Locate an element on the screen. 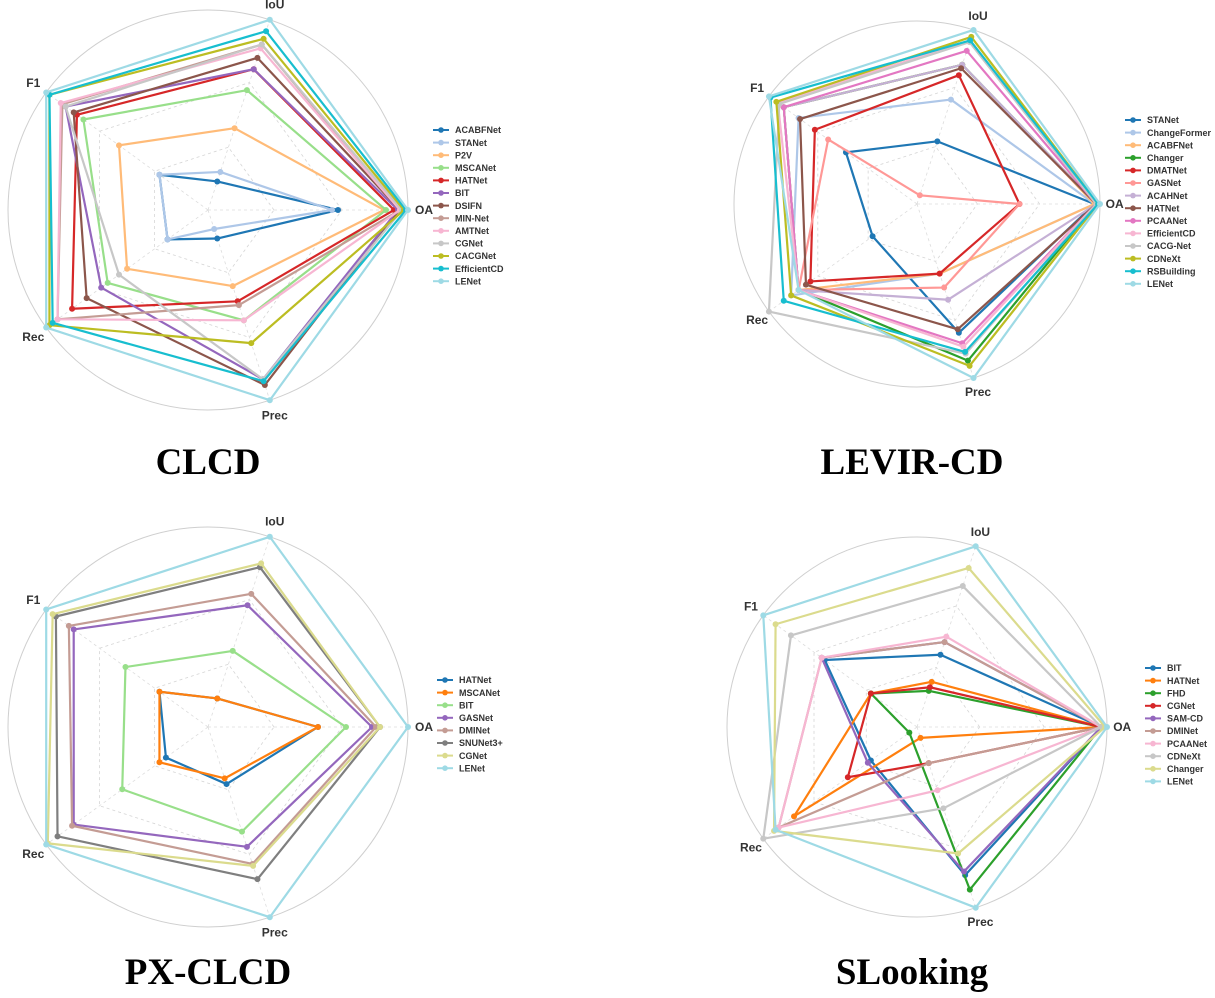  legend-entry-acahnet: ACAHNet is located at coordinates (1156, 196).